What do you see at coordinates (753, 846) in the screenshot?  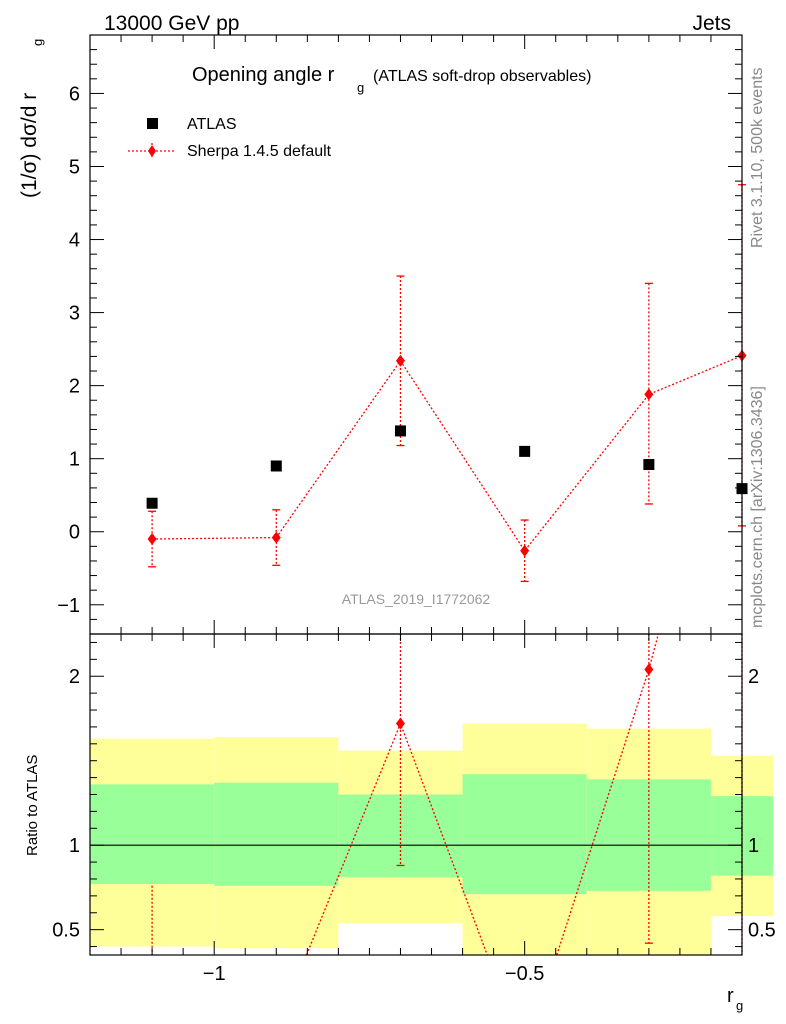 I see `ratio-ytick-label-right-1: 1` at bounding box center [753, 846].